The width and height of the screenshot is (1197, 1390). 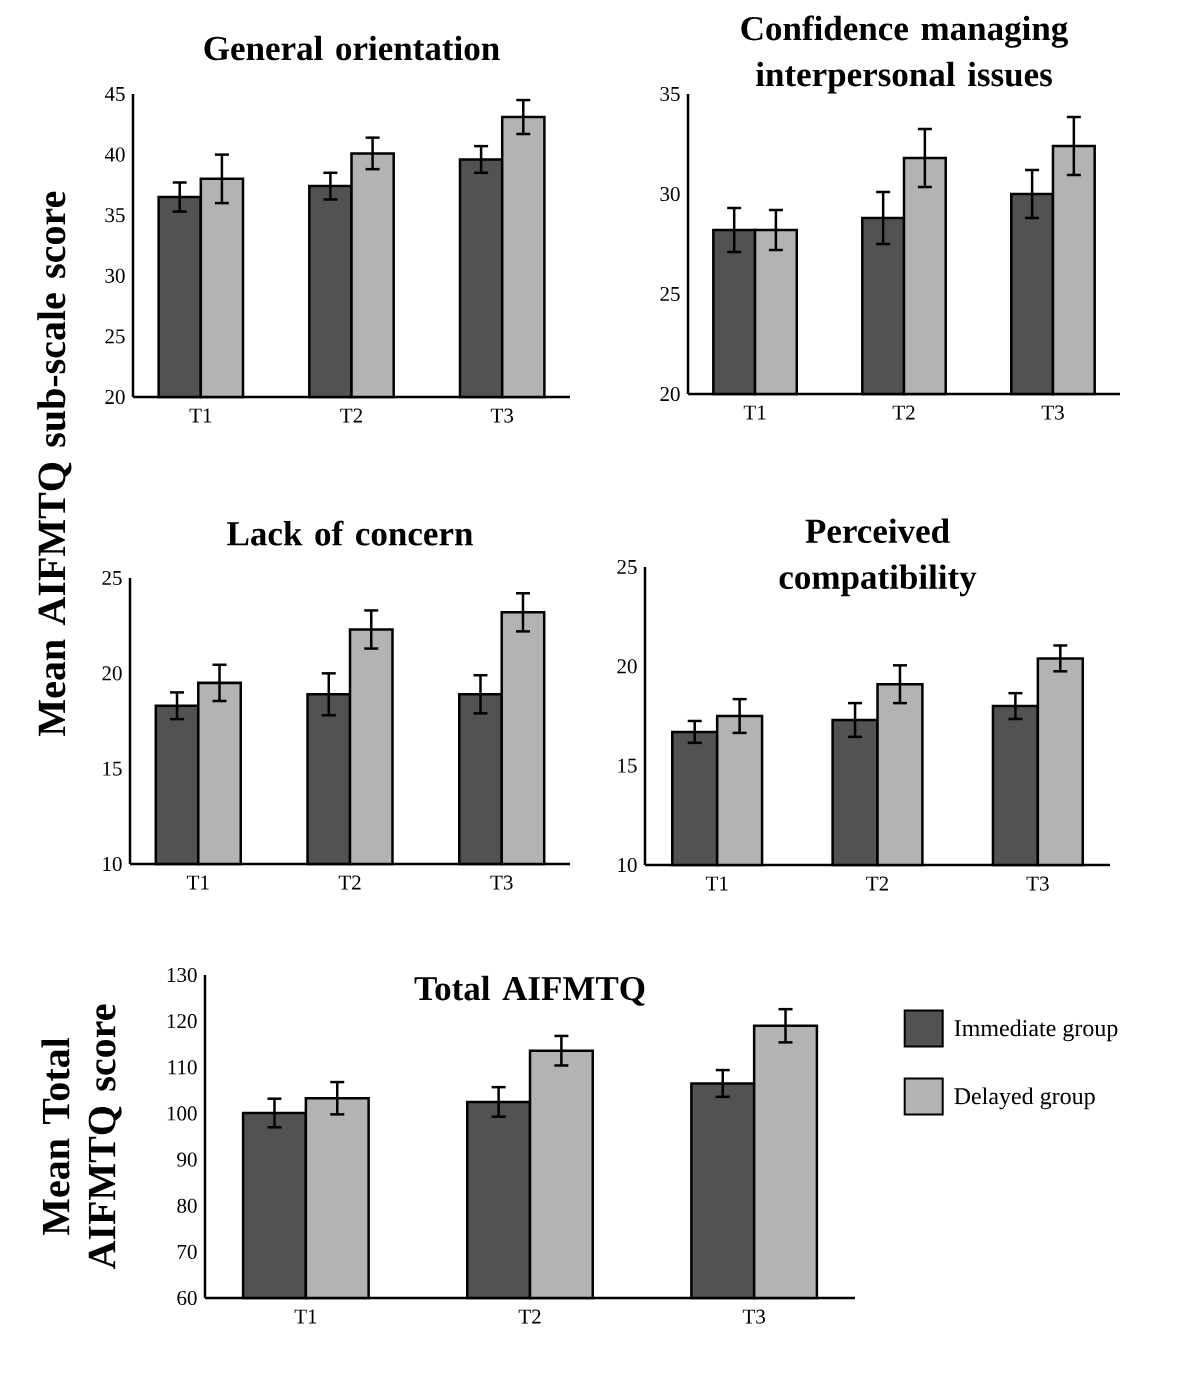 What do you see at coordinates (187, 1251) in the screenshot?
I see `y-tick-label: 70` at bounding box center [187, 1251].